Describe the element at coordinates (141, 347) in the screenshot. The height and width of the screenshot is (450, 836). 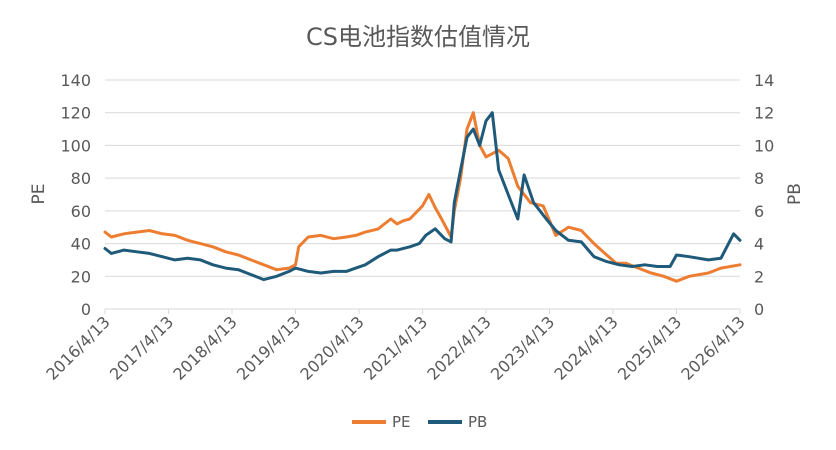
I see `x-tick-label: 2017/4/13` at that location.